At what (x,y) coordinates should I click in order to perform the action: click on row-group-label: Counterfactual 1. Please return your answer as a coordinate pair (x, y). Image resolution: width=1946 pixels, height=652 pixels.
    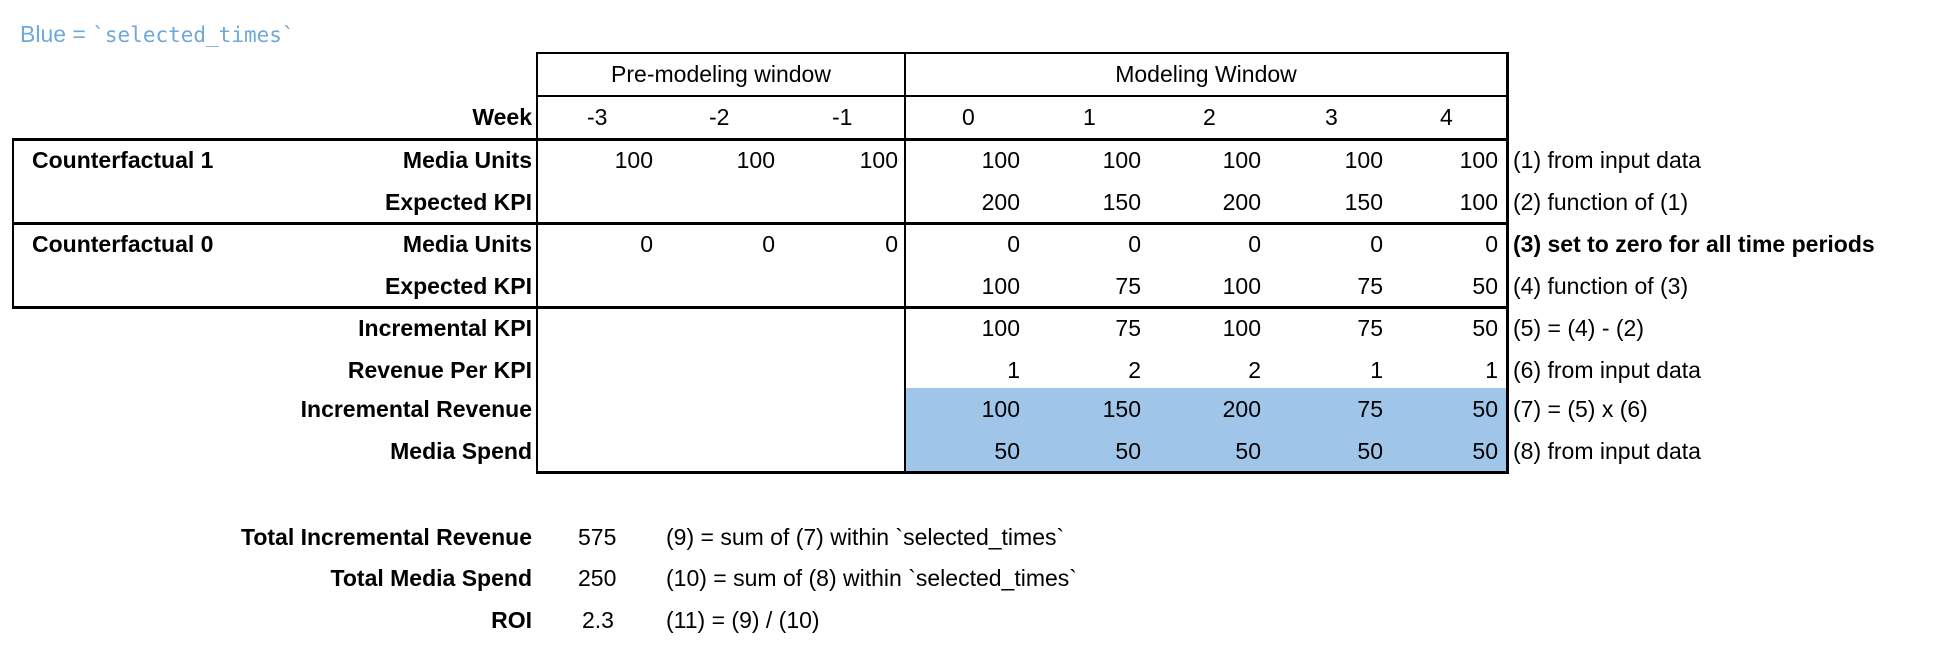
    Looking at the image, I should click on (123, 160).